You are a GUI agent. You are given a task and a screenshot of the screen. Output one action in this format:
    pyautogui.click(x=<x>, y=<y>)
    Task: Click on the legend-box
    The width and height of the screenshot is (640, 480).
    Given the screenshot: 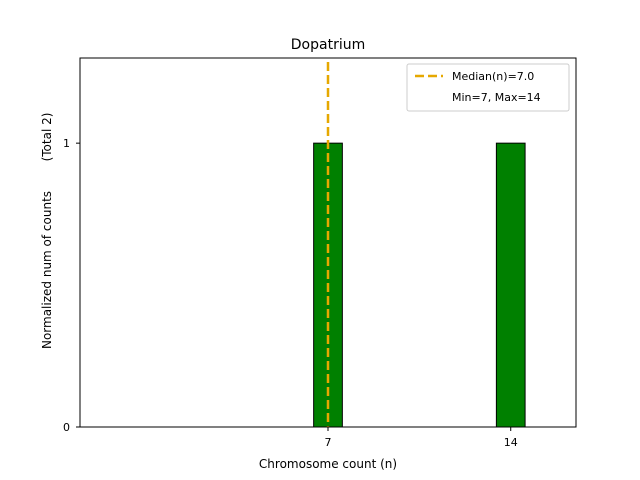 What is the action you would take?
    pyautogui.click(x=488, y=87)
    